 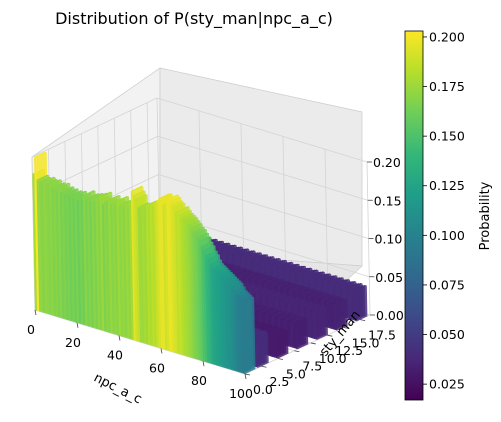 I want to click on chart-title: Distribution of P(sty_man|npc_a_c), so click(x=194, y=19).